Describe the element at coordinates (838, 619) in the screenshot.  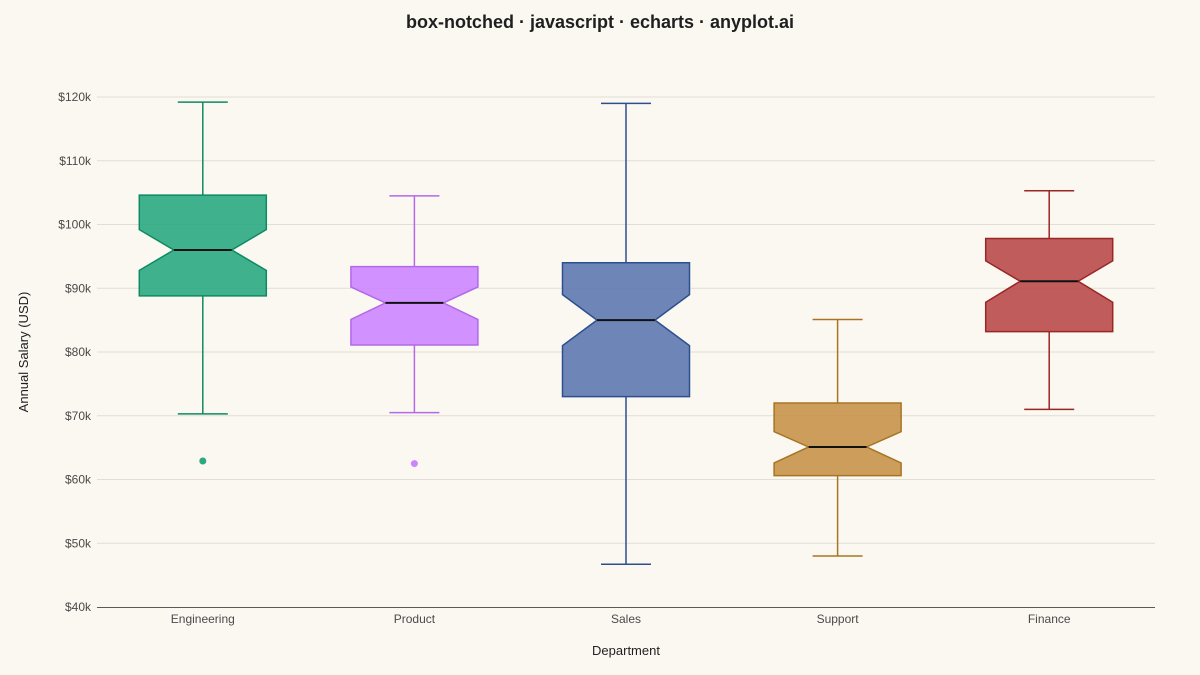
I see `x-tick-label: Support` at that location.